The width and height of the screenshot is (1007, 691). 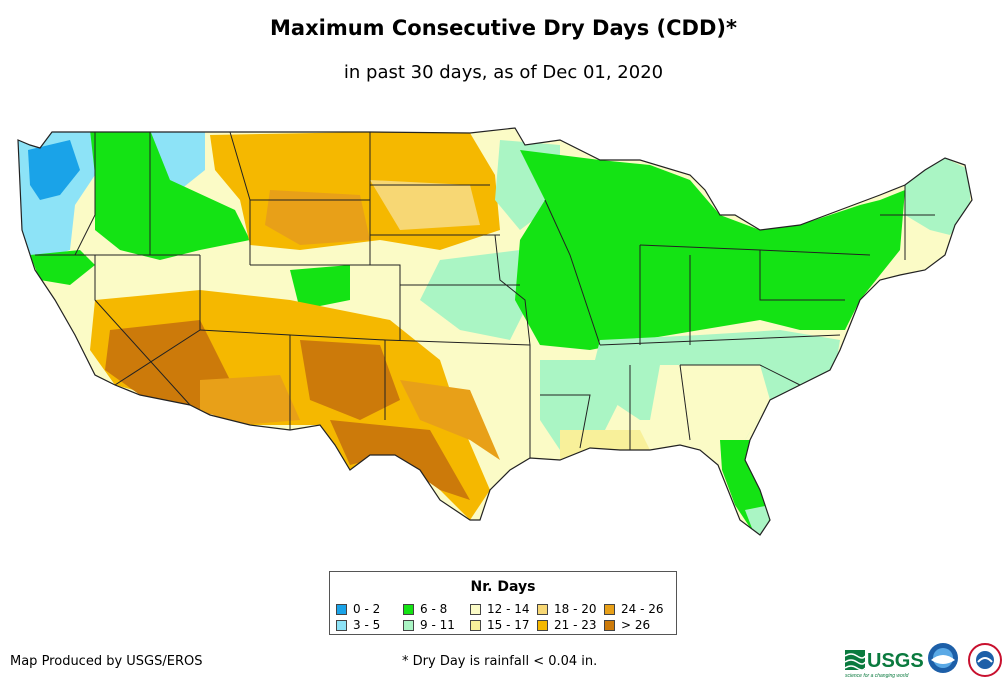 I want to click on map-credit: Map Produced by USGS/EROS, so click(x=106, y=661).